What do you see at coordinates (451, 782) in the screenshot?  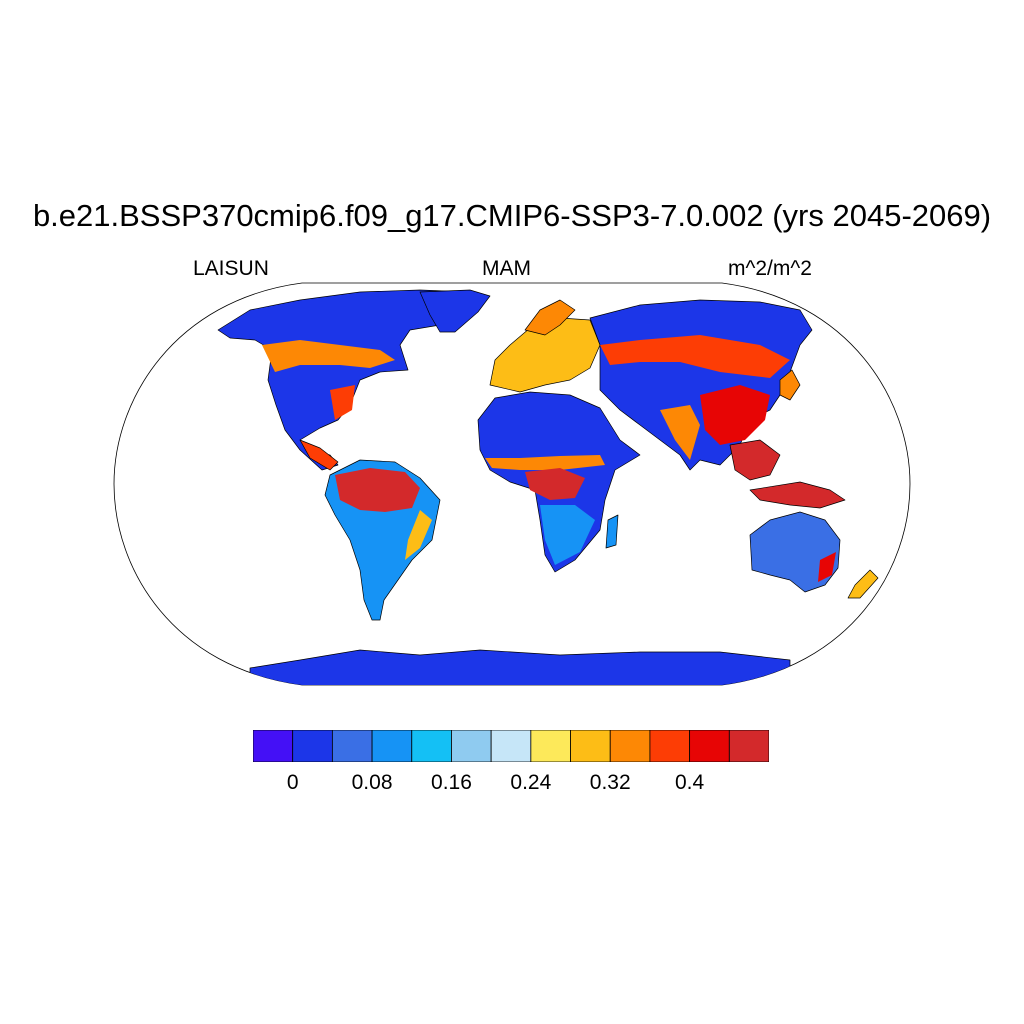 I see `colorbar-tick-label: 0.16` at bounding box center [451, 782].